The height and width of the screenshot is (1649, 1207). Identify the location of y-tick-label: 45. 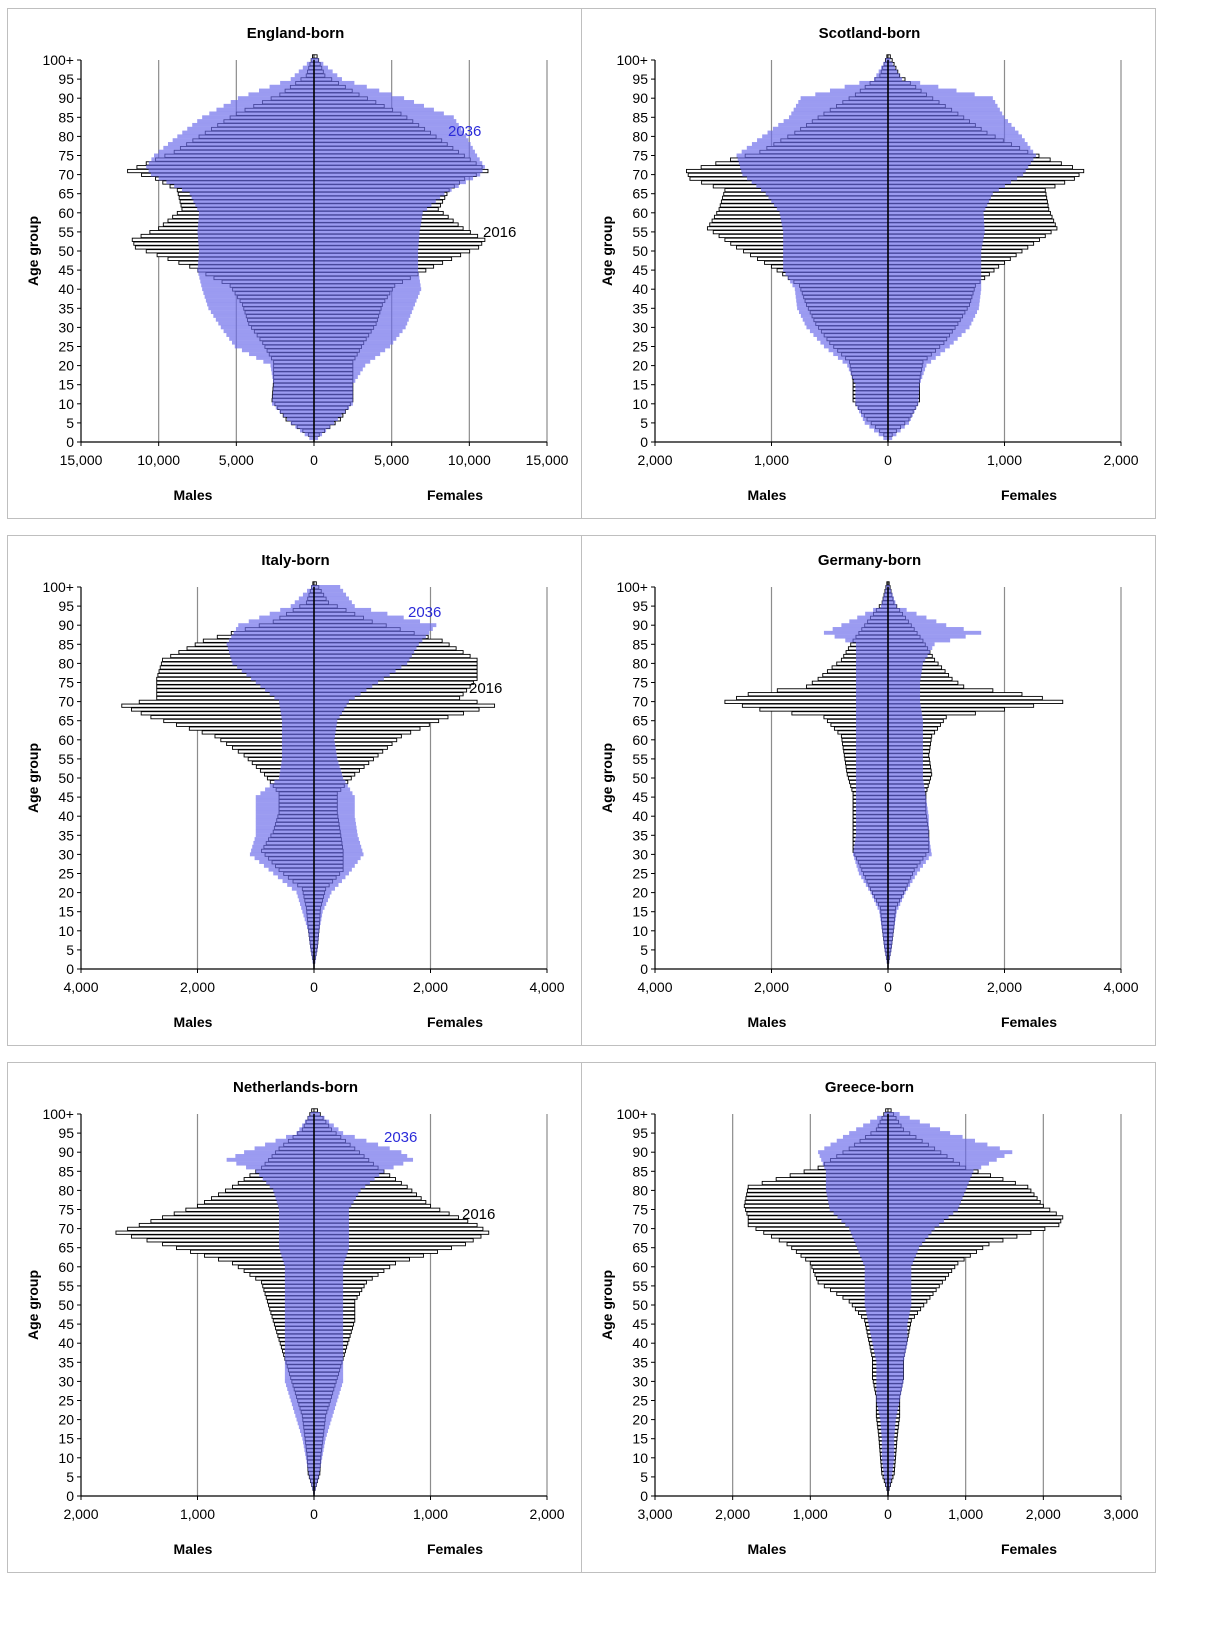
(640, 270).